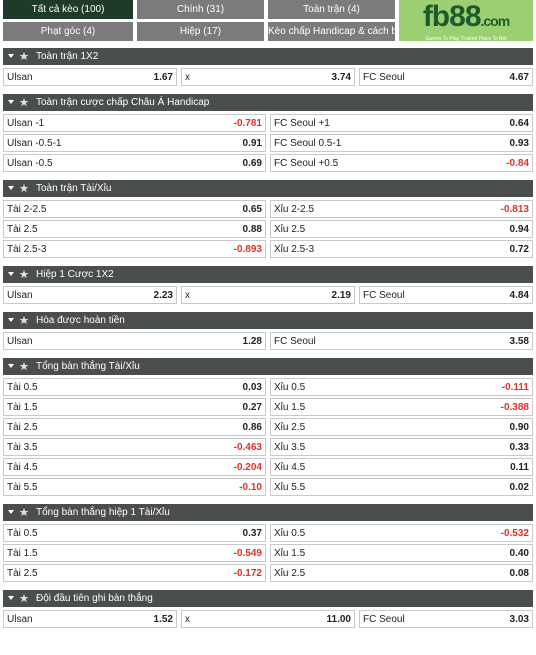 This screenshot has height=655, width=536. I want to click on section-title: Tổng bàn thắng Tài/Xỉu, so click(88, 366).